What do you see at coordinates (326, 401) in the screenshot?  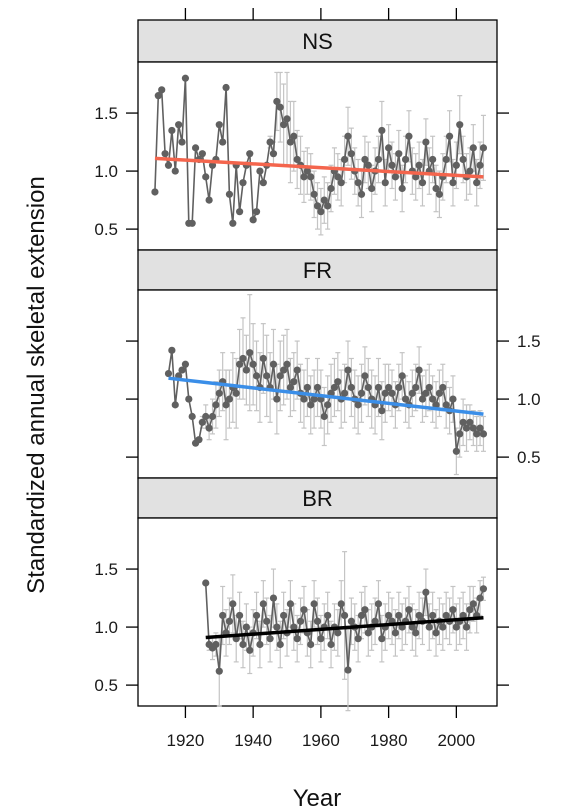 I see `series-line` at bounding box center [326, 401].